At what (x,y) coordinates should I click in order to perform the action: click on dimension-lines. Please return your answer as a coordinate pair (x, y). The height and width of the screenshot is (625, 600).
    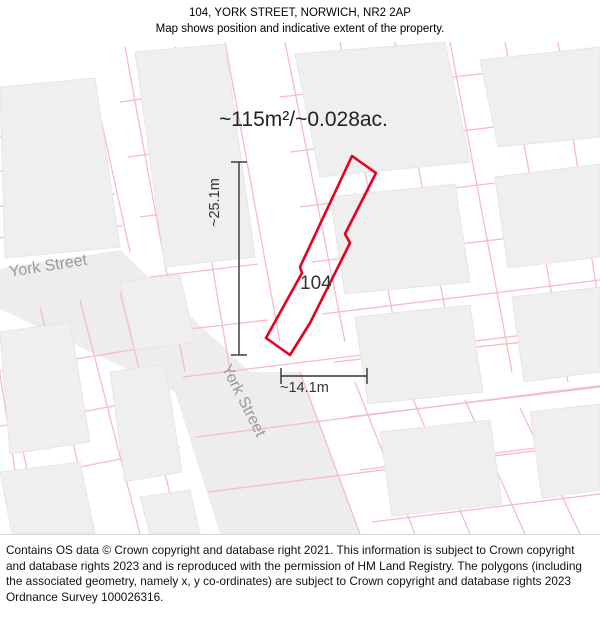
    Looking at the image, I should click on (299, 272).